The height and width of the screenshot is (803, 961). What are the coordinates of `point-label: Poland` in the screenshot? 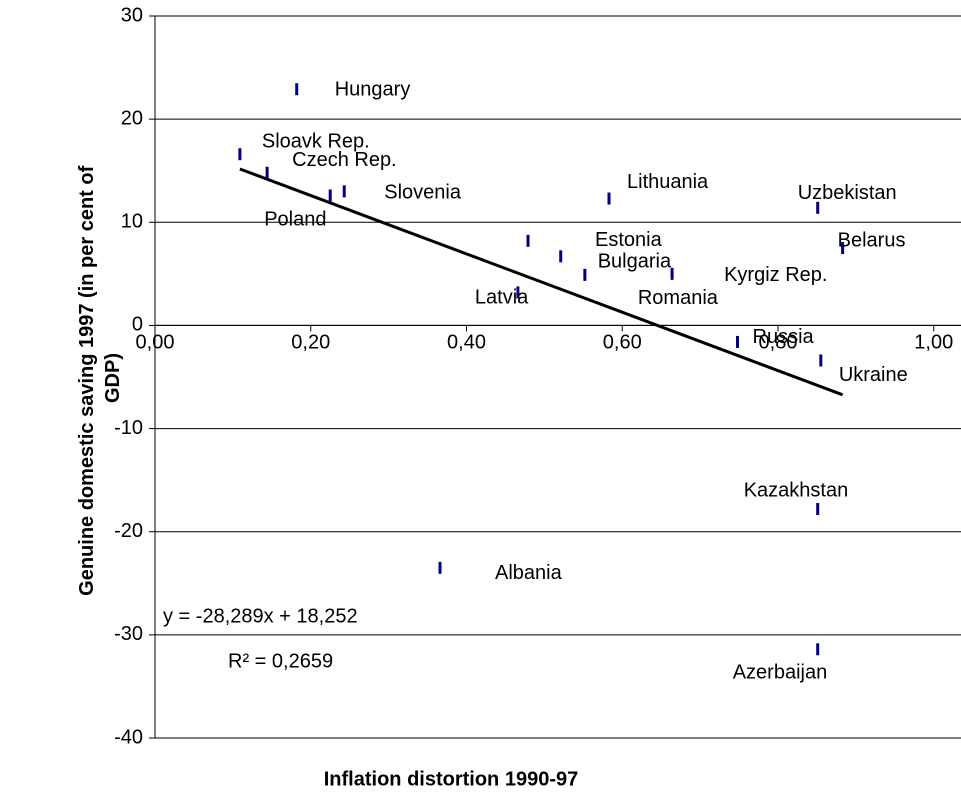 It's located at (295, 220).